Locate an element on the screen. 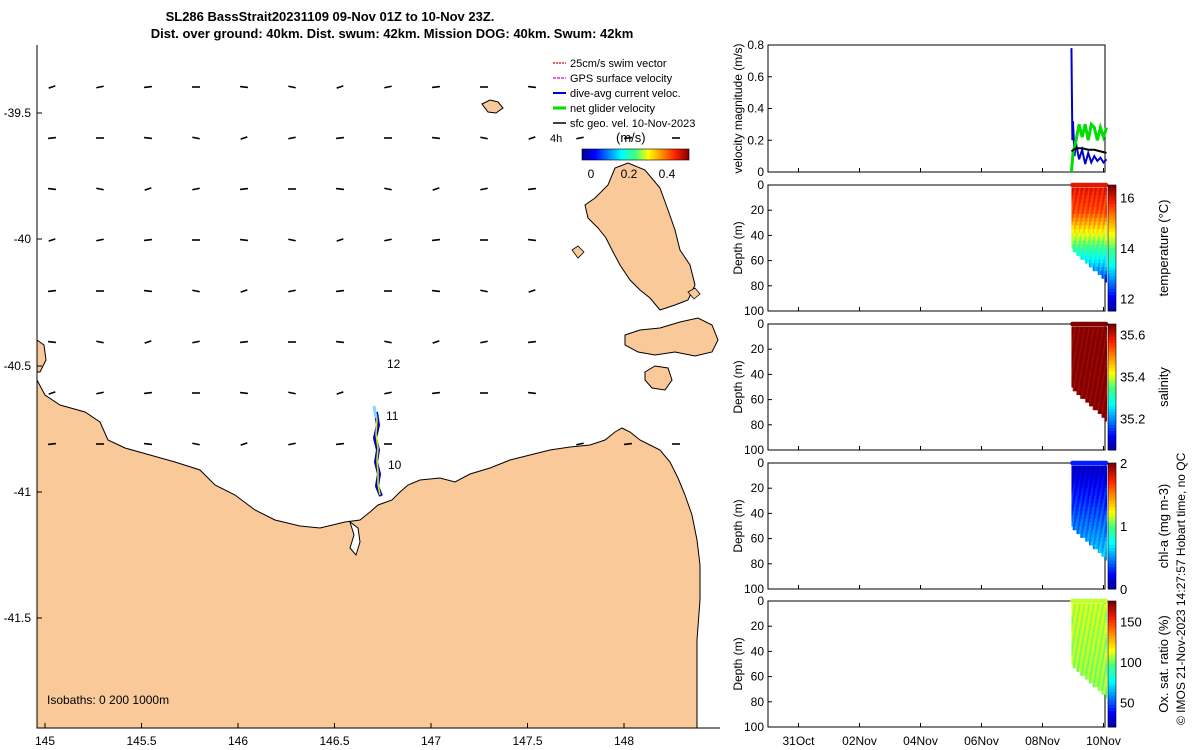 The image size is (1200, 750). map-colorbar-tick-0: 0 is located at coordinates (591, 174).